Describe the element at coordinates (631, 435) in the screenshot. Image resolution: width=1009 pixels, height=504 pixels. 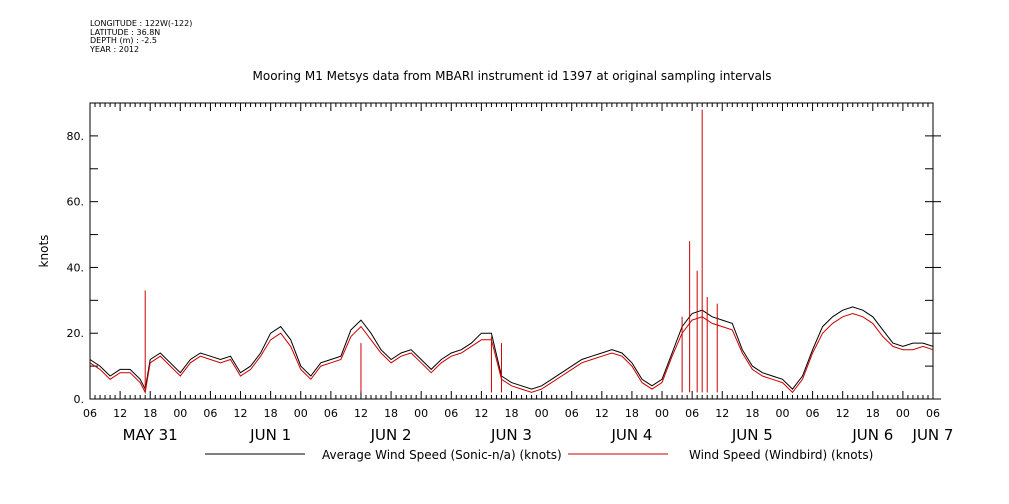
I see `day-label: JUN 4` at that location.